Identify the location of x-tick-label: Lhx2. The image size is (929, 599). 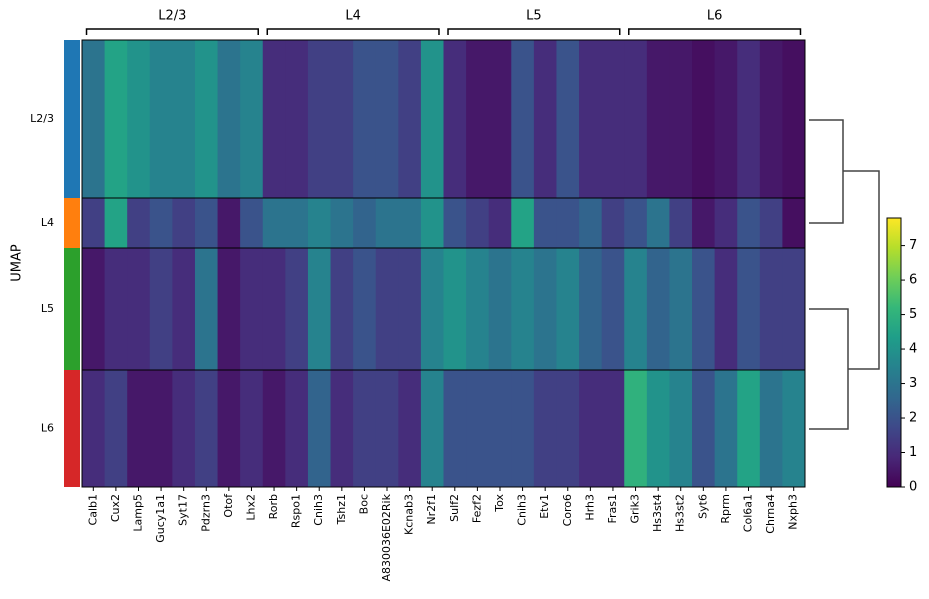
(250, 507).